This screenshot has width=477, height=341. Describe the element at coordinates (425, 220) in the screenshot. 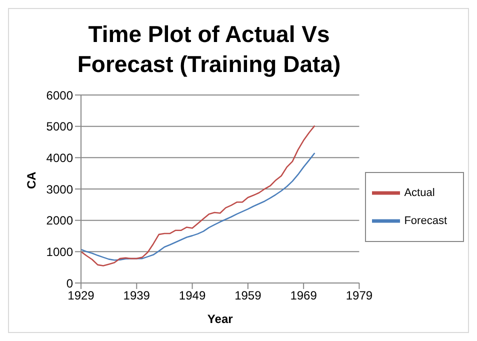

I see `legend-label: Forecast` at that location.